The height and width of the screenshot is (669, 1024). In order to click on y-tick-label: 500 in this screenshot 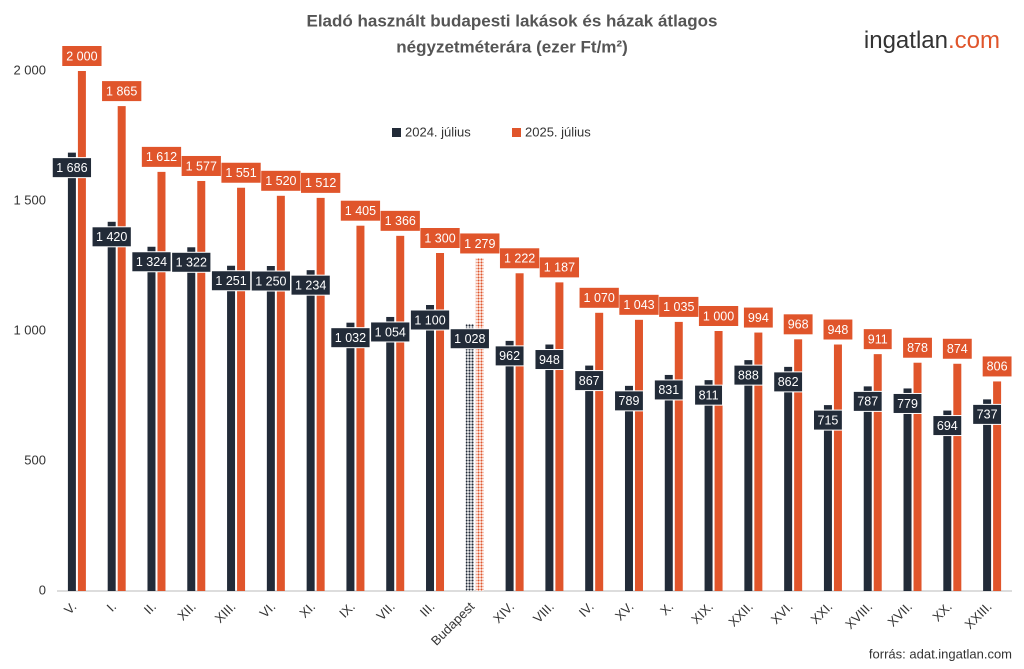, I will do `click(35, 459)`.